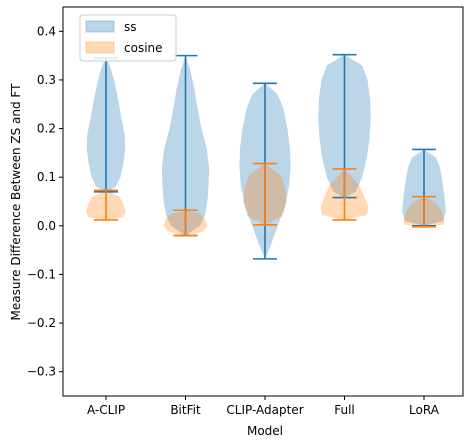 Image resolution: width=470 pixels, height=448 pixels. I want to click on y-tick-label: 0.2, so click(46, 129).